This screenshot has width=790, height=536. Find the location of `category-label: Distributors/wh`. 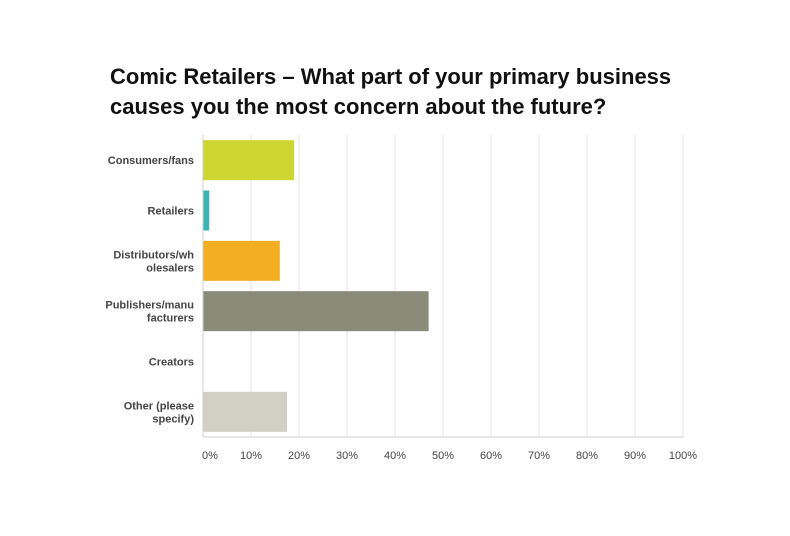

category-label: Distributors/wh is located at coordinates (153, 255).